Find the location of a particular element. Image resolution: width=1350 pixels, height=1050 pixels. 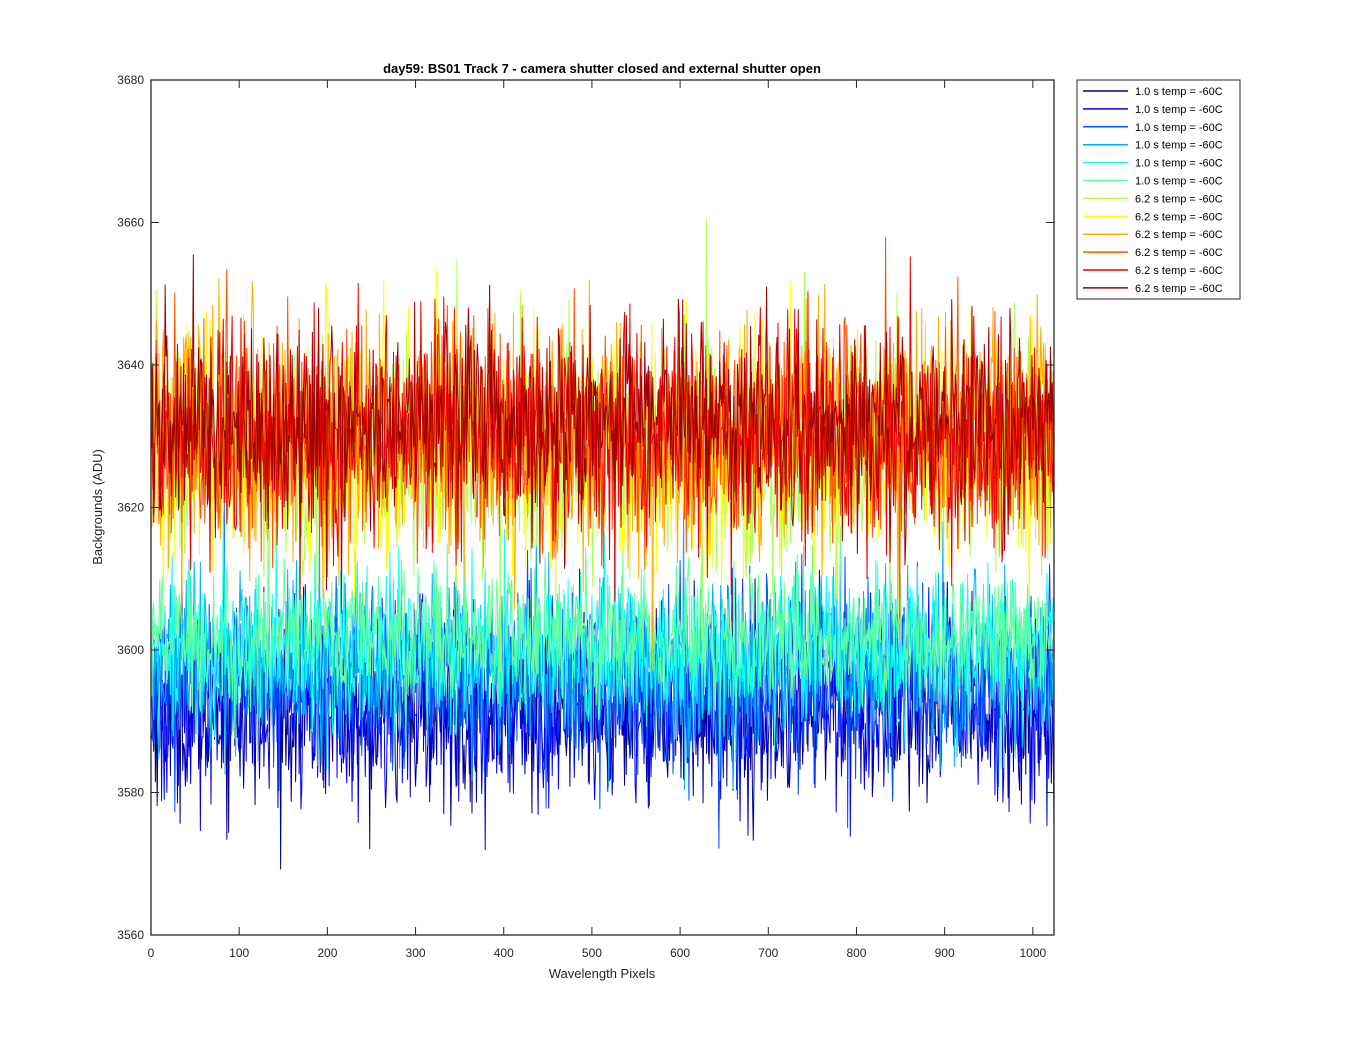

x-tick-label: 400 is located at coordinates (504, 953).